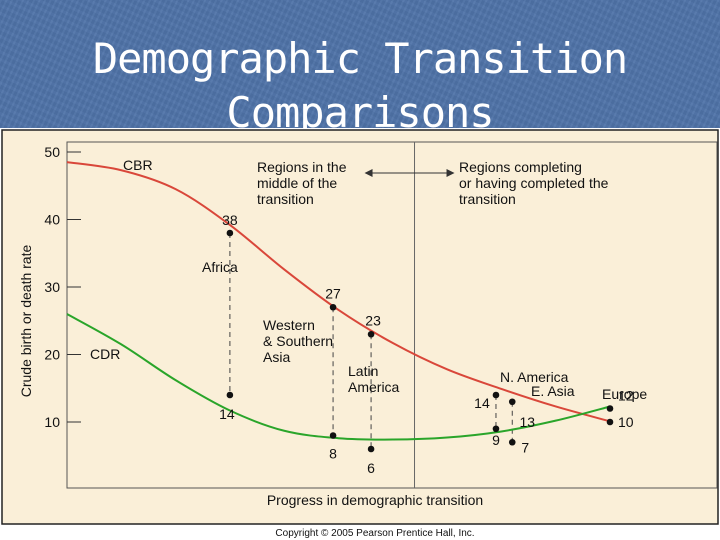  I want to click on point-cdr-e-asia, so click(512, 442).